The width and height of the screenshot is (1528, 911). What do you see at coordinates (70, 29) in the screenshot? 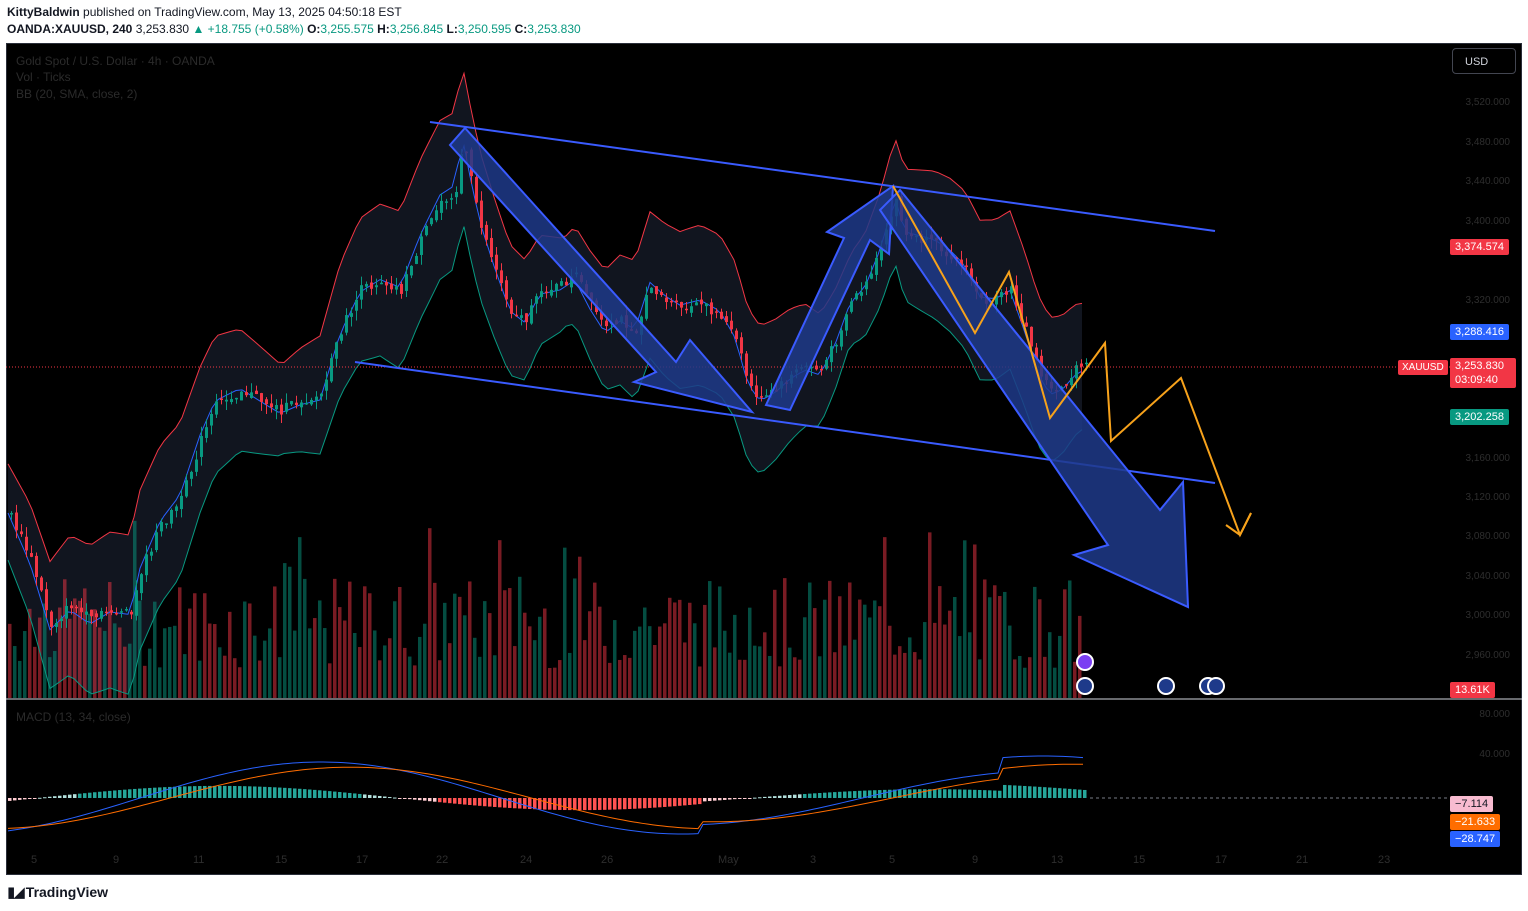
I see `symbol-name: OANDA:XAUUSD, 240` at bounding box center [70, 29].